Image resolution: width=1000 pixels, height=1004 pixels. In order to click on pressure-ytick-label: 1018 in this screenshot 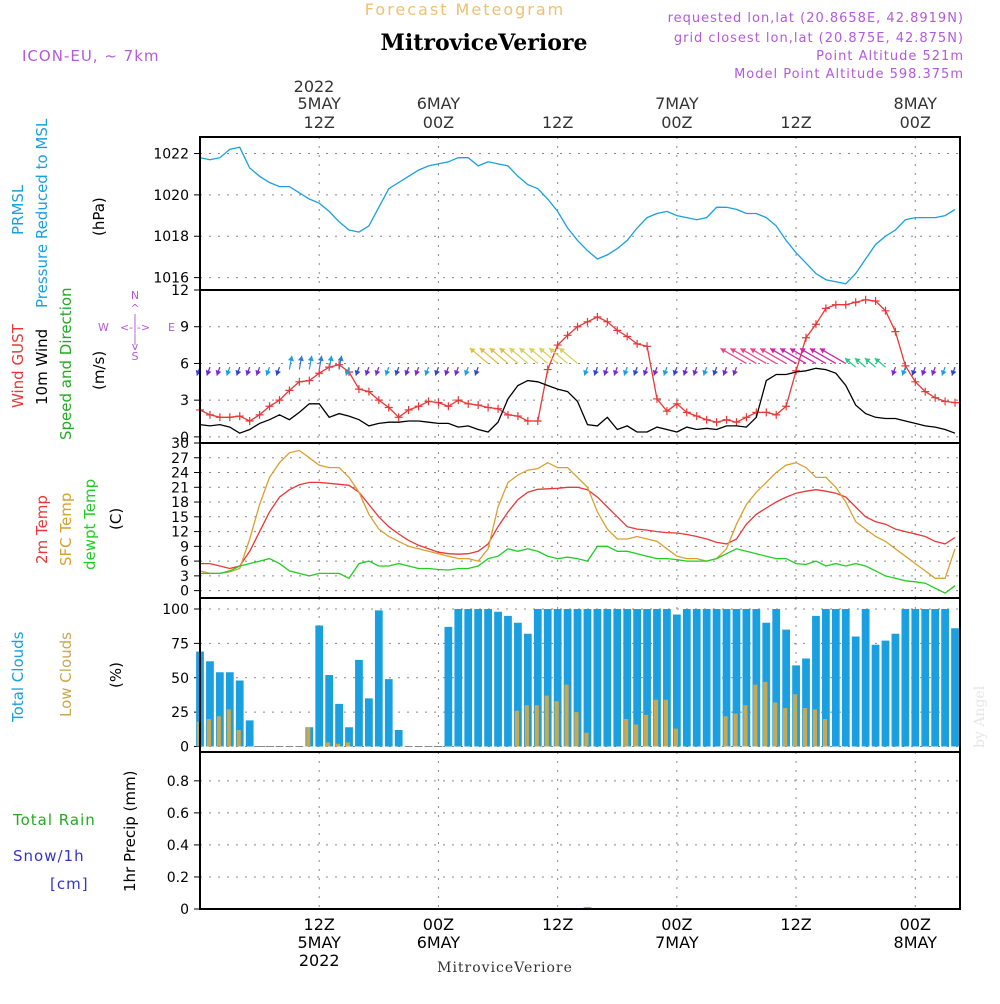, I will do `click(171, 237)`.